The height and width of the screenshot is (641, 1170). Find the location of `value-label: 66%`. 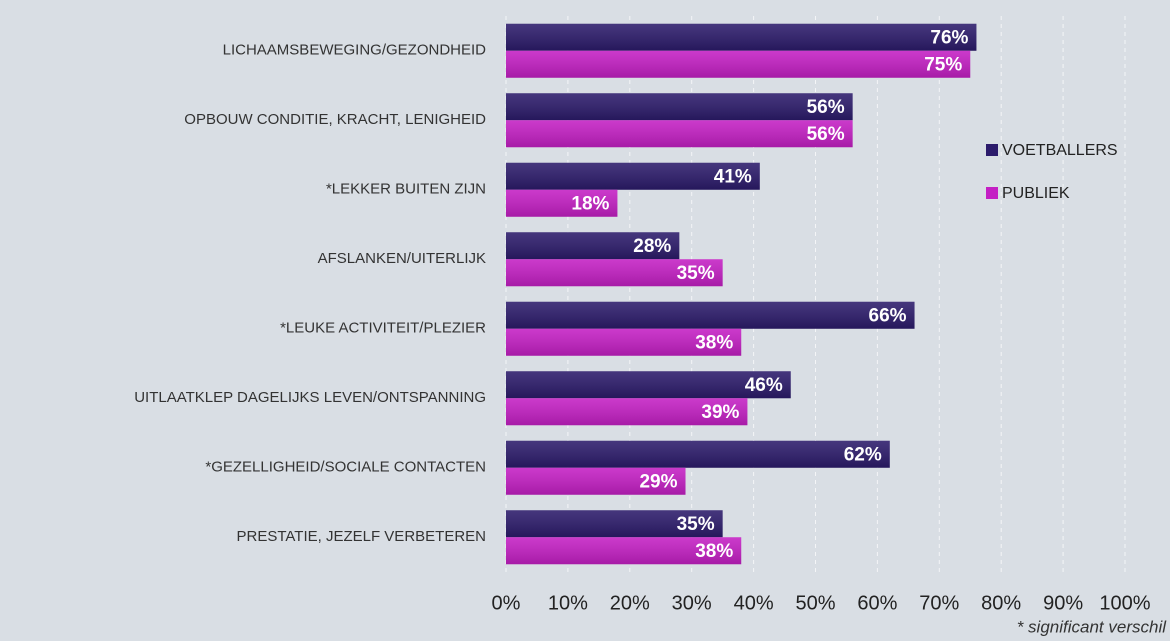

value-label: 66% is located at coordinates (888, 315).